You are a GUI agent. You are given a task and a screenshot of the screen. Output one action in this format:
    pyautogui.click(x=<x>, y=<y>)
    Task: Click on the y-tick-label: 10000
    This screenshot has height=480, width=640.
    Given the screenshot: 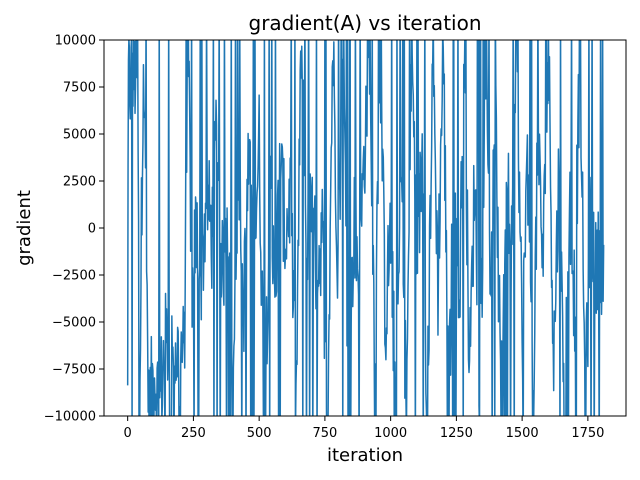 What is the action you would take?
    pyautogui.click(x=75, y=41)
    